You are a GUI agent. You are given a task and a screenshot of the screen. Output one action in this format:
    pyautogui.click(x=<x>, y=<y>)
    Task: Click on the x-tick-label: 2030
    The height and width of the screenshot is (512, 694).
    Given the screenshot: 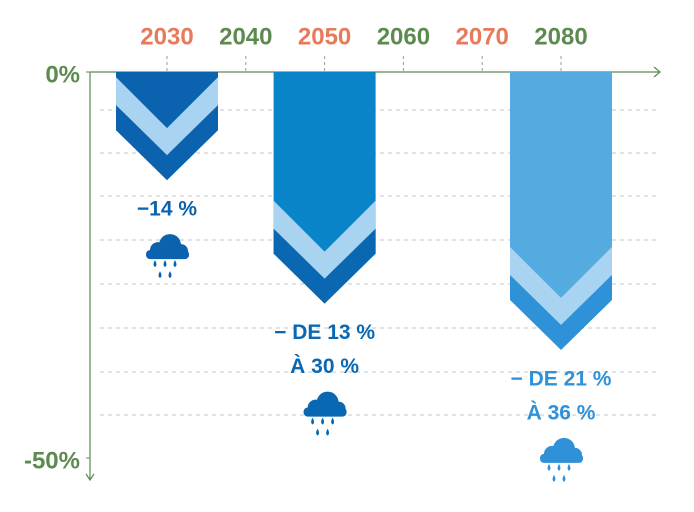 What is the action you would take?
    pyautogui.click(x=166, y=36)
    